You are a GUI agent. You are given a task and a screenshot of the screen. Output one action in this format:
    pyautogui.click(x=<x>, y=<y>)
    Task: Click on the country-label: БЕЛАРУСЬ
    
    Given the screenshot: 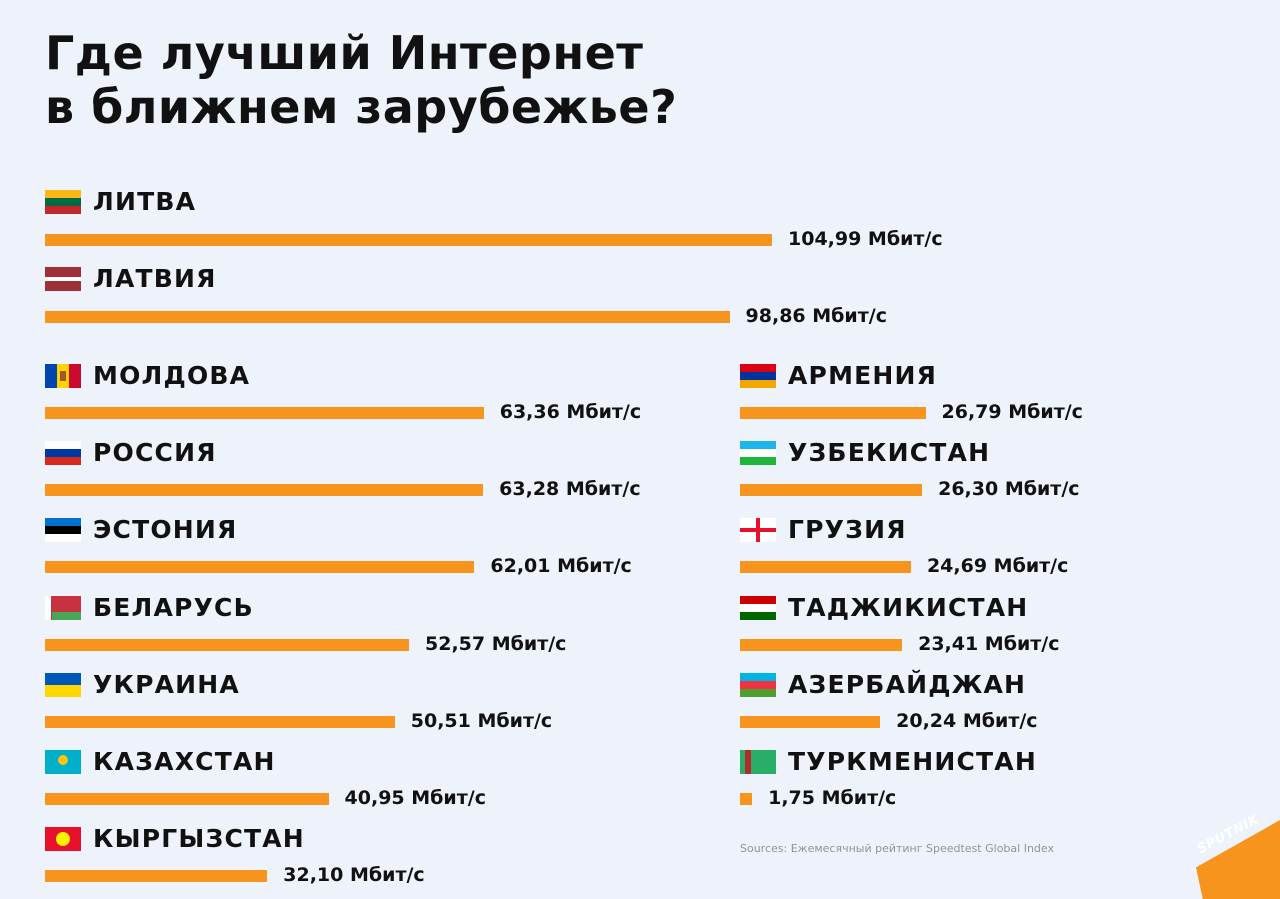 What is the action you would take?
    pyautogui.click(x=173, y=607)
    